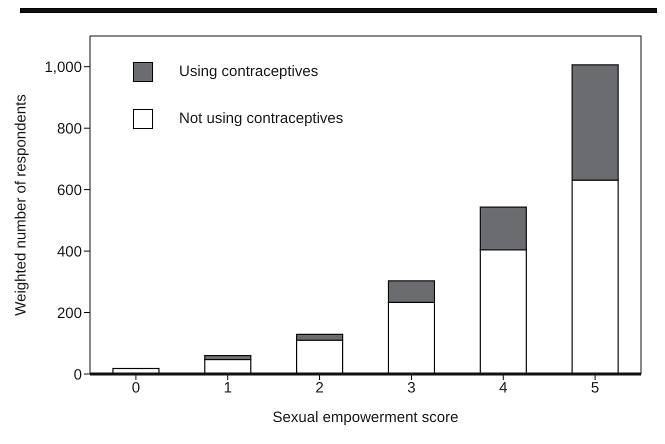  I want to click on y-tick-label: 400, so click(69, 251).